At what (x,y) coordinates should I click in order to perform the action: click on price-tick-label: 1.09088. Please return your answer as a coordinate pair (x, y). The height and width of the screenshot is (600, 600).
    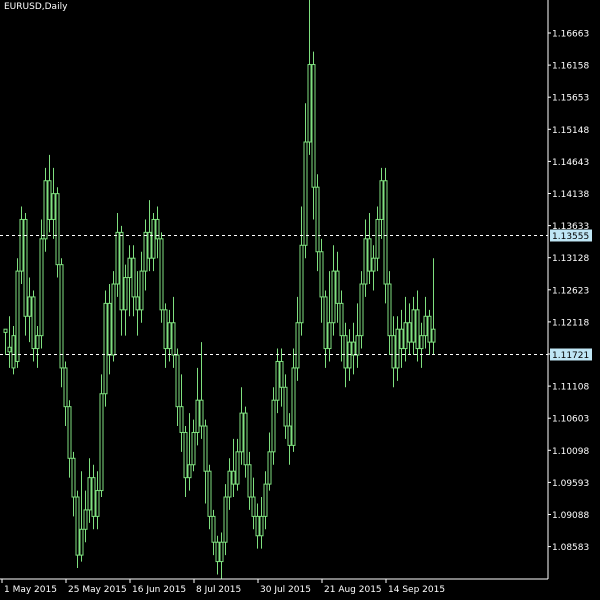
    Looking at the image, I should click on (570, 516).